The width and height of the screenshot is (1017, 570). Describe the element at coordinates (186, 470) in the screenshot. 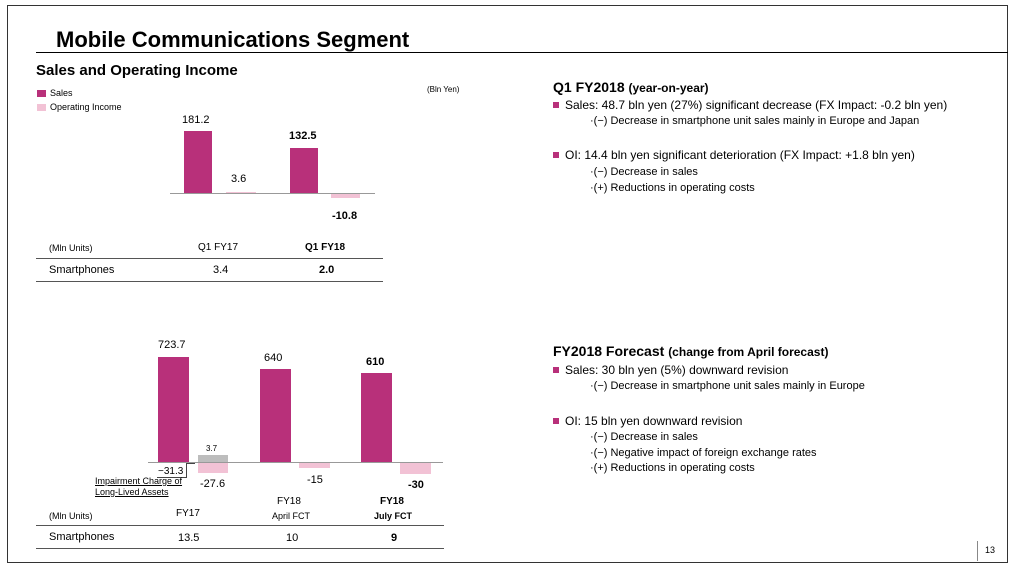

I see `impairment-bracket` at that location.